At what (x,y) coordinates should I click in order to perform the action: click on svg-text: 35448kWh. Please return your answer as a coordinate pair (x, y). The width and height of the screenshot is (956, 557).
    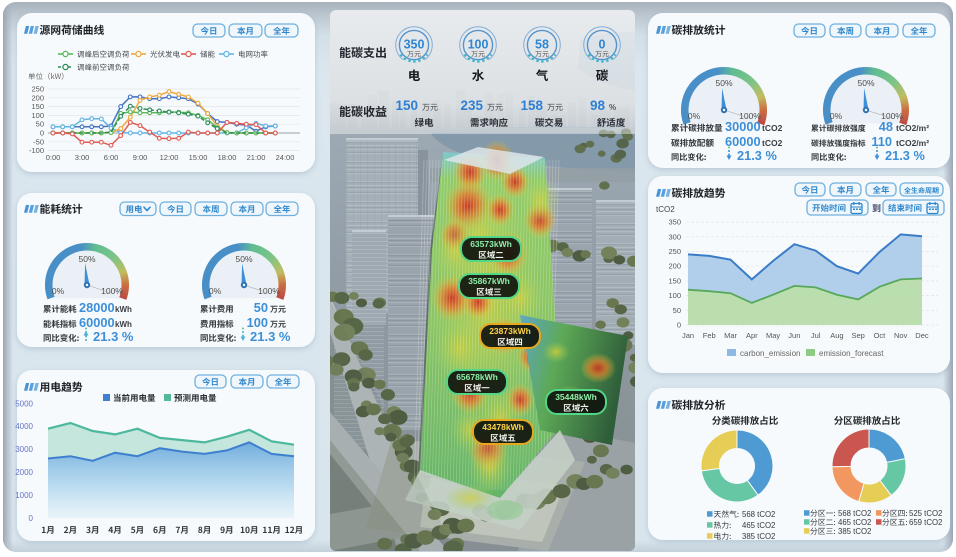
    Looking at the image, I should click on (576, 397).